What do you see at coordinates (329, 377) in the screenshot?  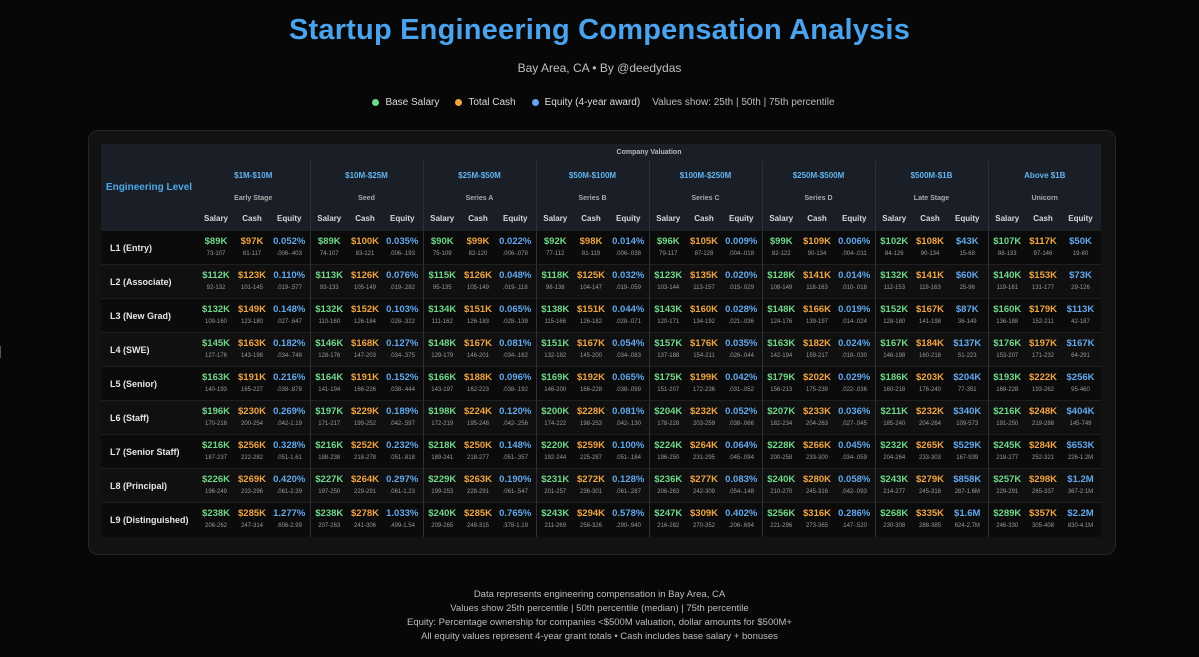 I see `median-value: $164K` at bounding box center [329, 377].